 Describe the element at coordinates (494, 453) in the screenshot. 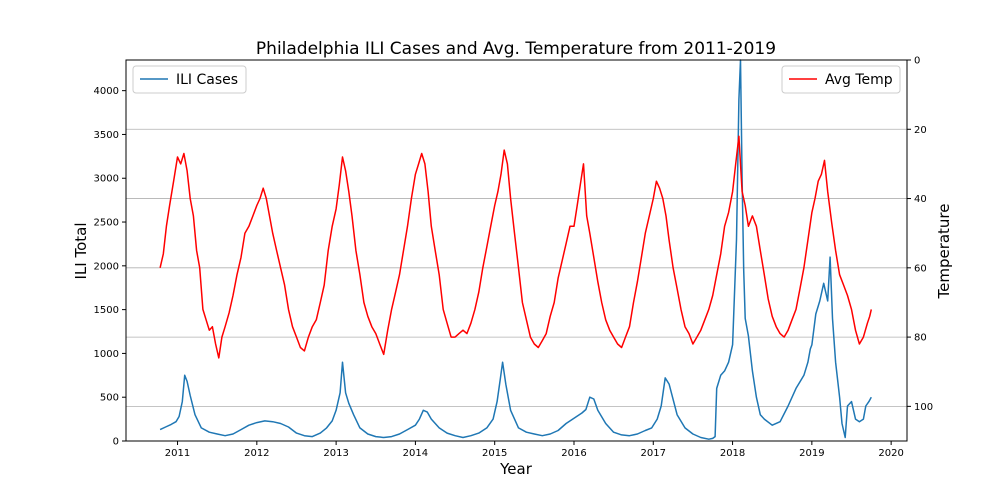

I see `x-tick-label: 2015` at that location.